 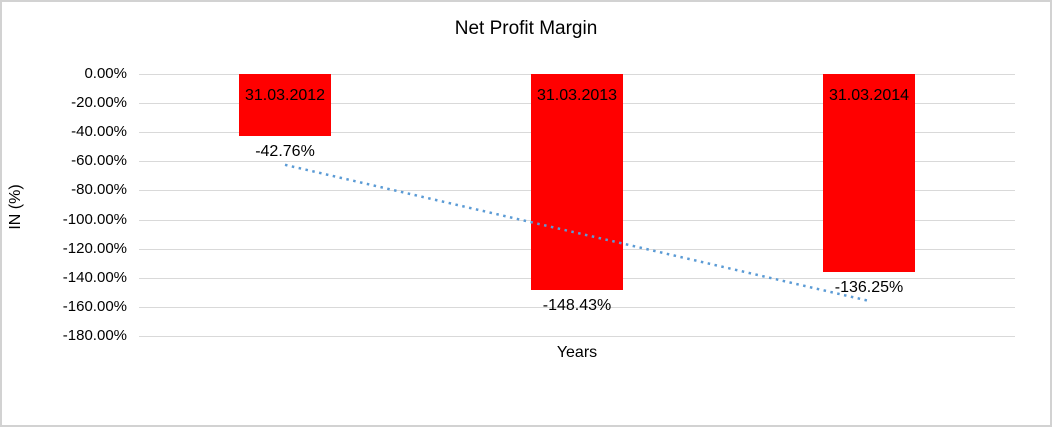 What do you see at coordinates (99, 132) in the screenshot?
I see `y-tick-label: -40.00%` at bounding box center [99, 132].